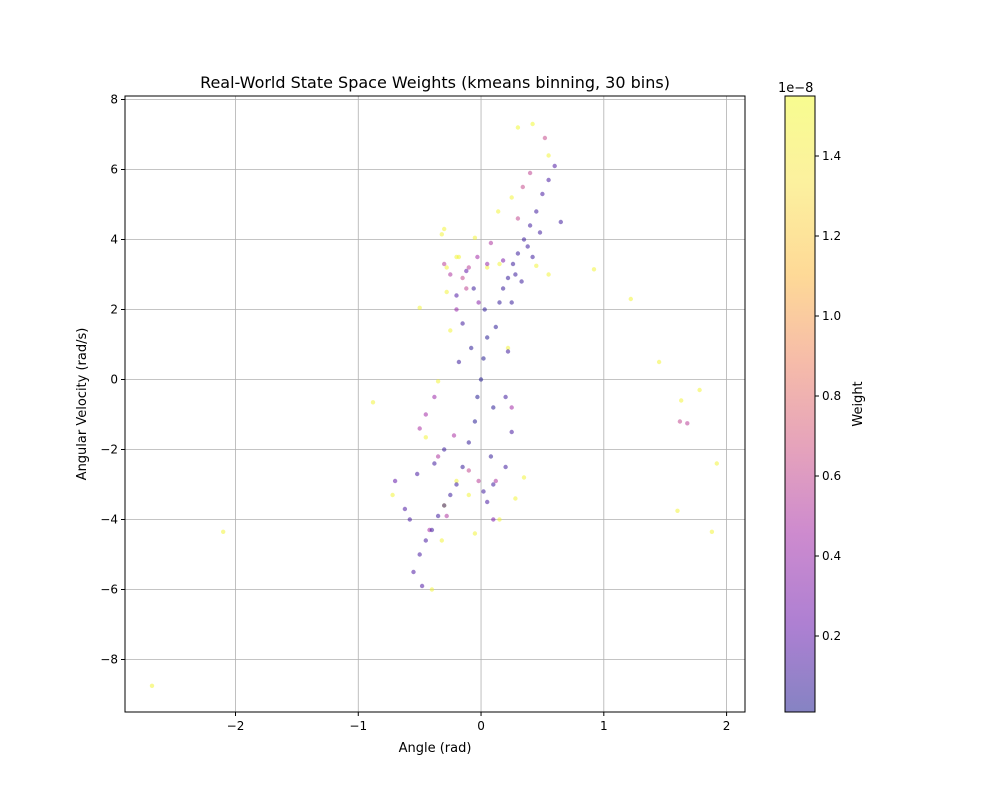  What do you see at coordinates (109, 520) in the screenshot?
I see `y-tick-label: −4` at bounding box center [109, 520].